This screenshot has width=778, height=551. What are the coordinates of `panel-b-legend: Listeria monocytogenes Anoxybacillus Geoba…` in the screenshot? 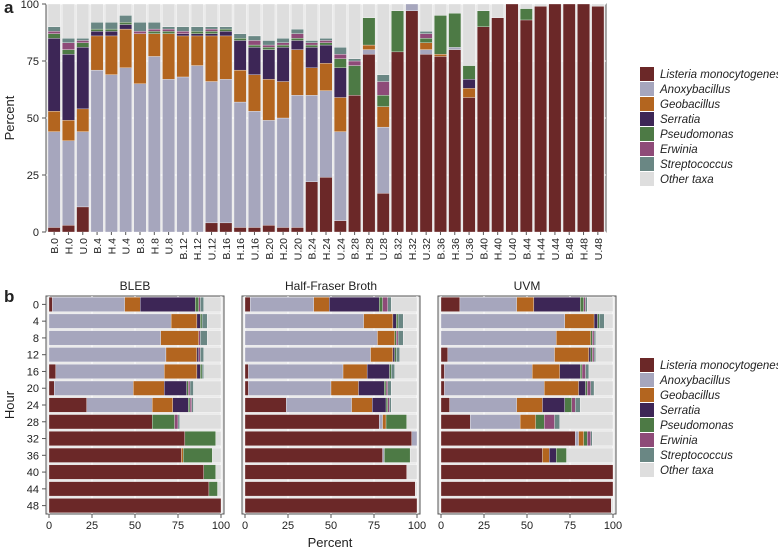 It's located at (709, 417).